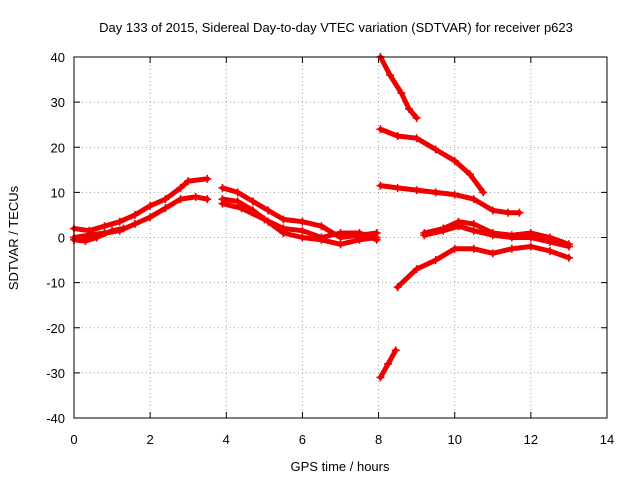 This screenshot has height=480, width=640. I want to click on x-tick-label: 6, so click(302, 439).